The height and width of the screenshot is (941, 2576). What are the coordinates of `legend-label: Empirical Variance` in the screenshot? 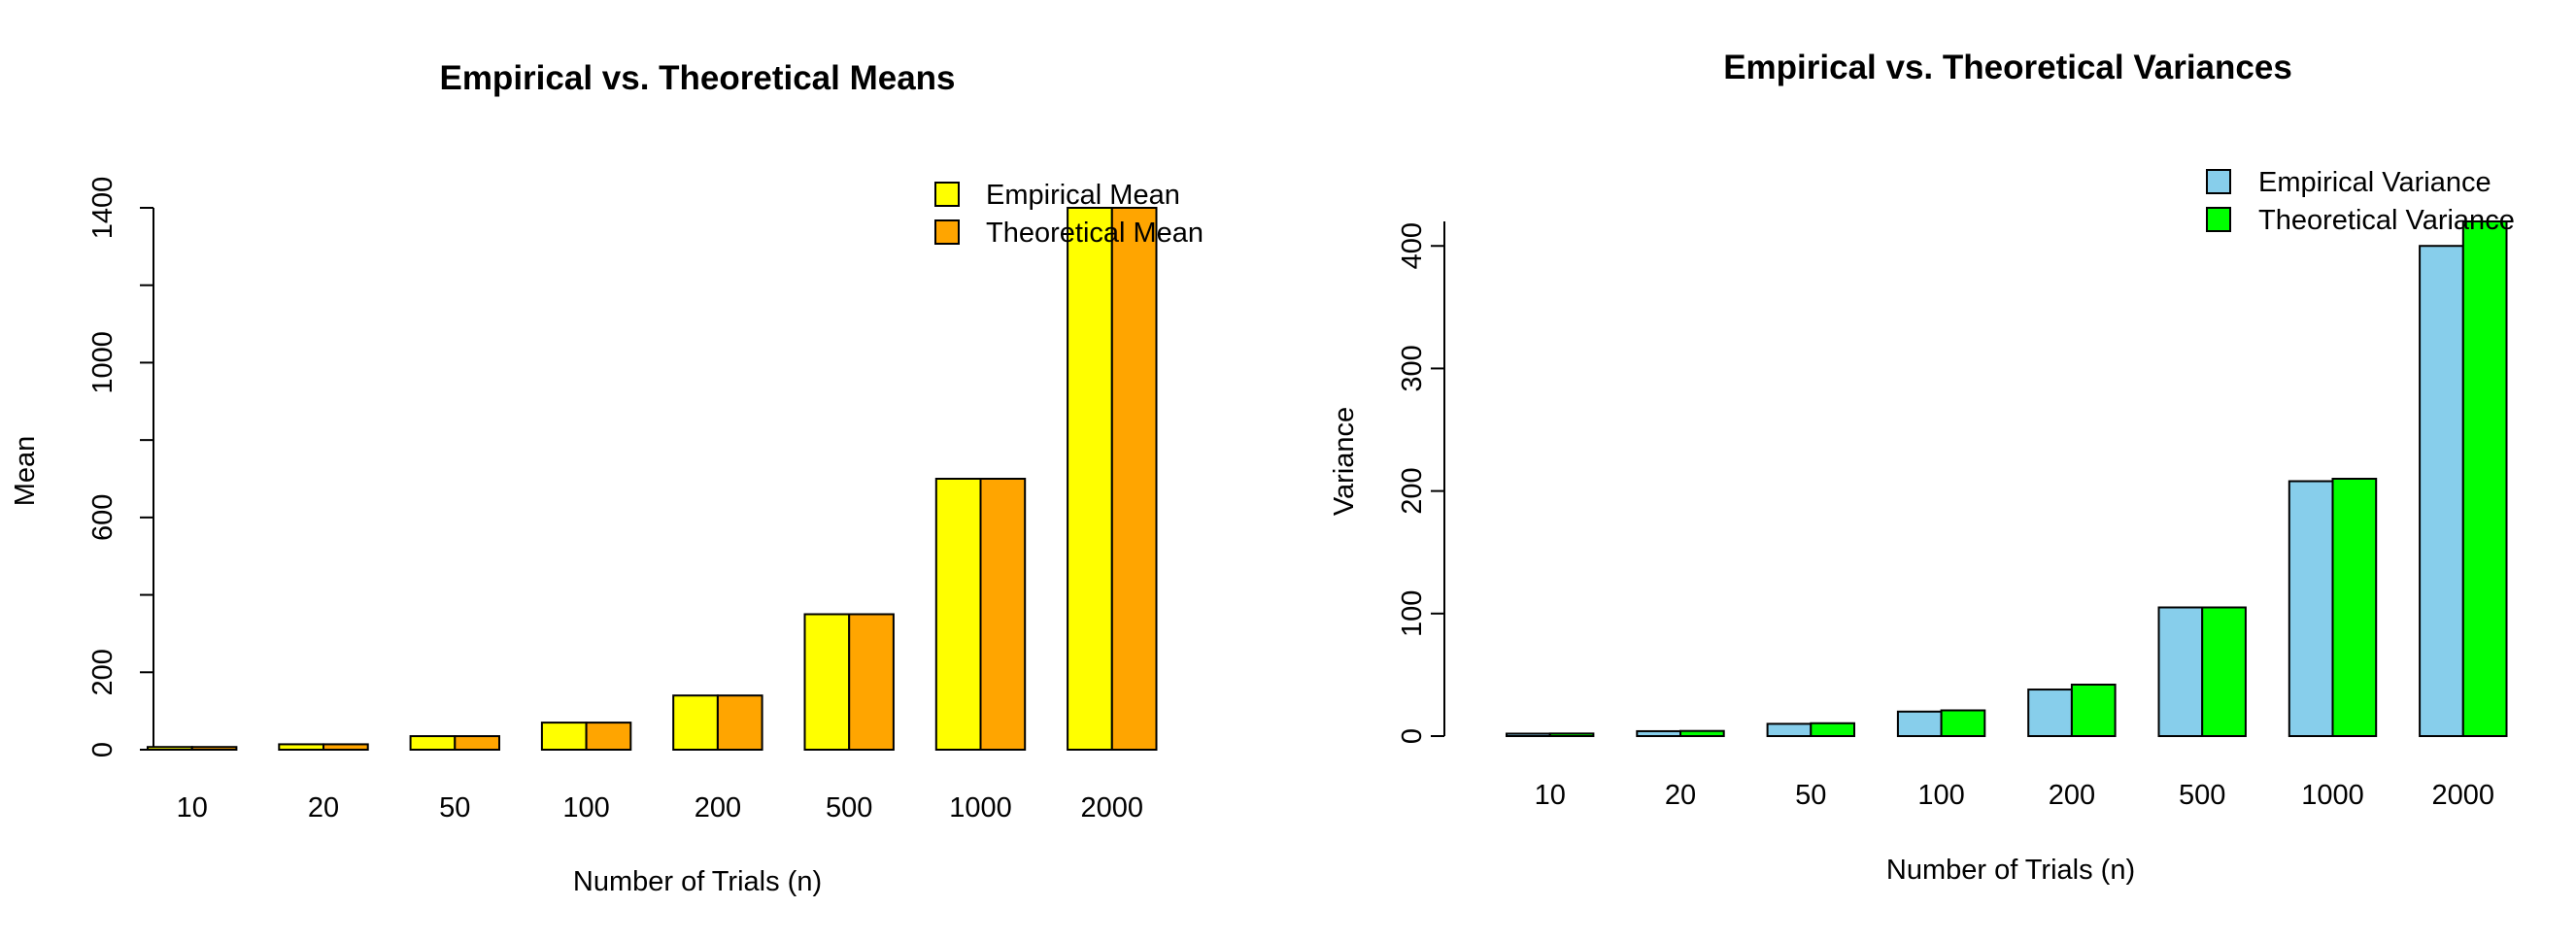 It's located at (2374, 182).